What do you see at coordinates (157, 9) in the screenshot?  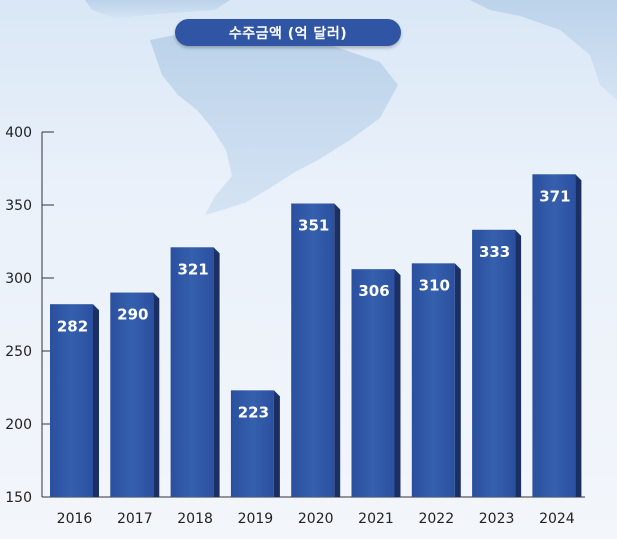 I see `map-north-shape` at bounding box center [157, 9].